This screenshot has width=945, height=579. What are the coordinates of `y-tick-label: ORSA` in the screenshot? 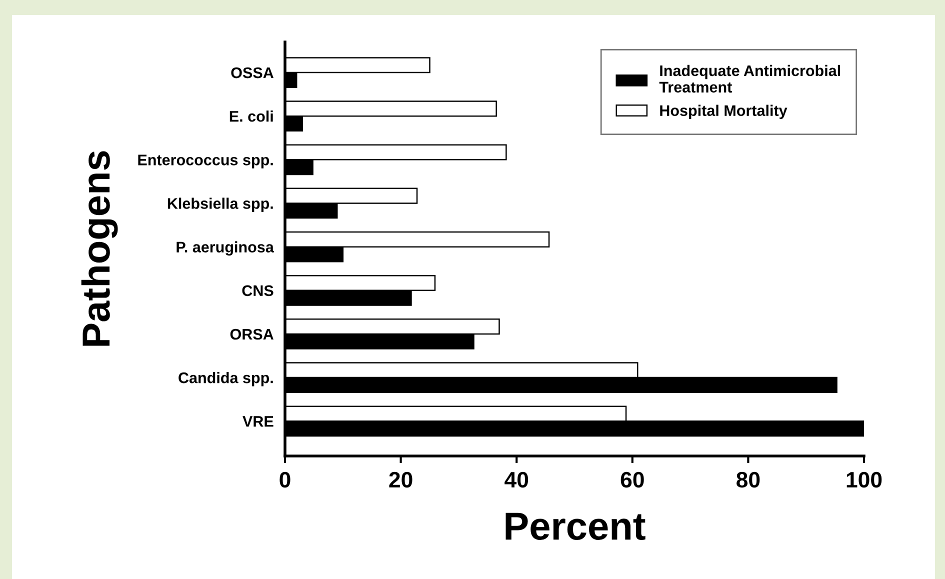 It's located at (252, 334).